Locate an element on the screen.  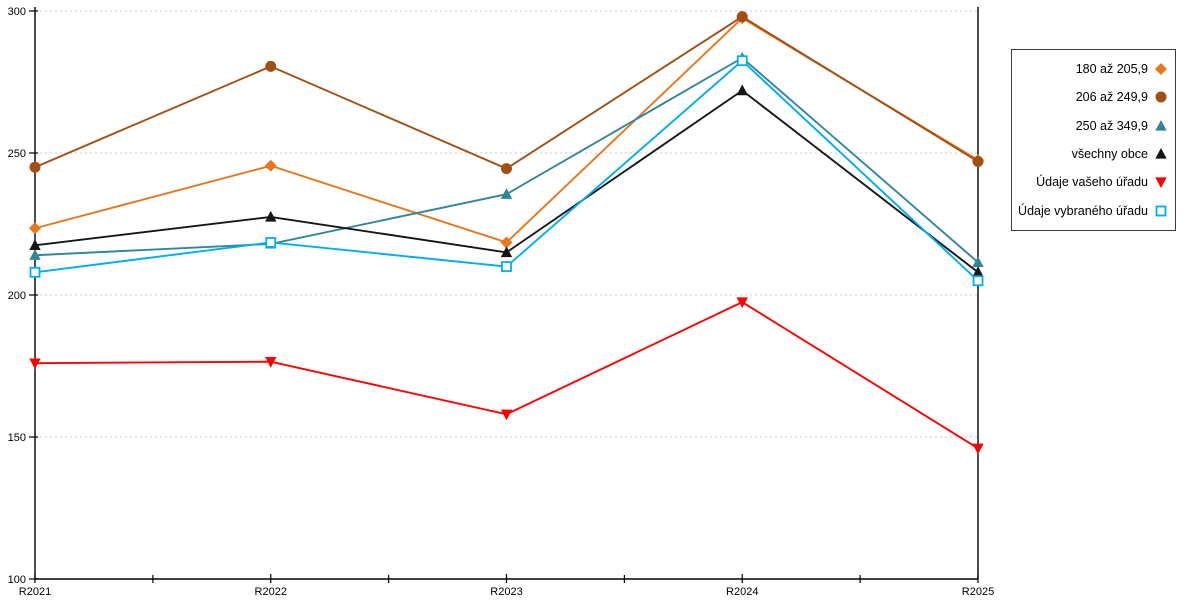
x-axis-label: R2025 is located at coordinates (978, 592).